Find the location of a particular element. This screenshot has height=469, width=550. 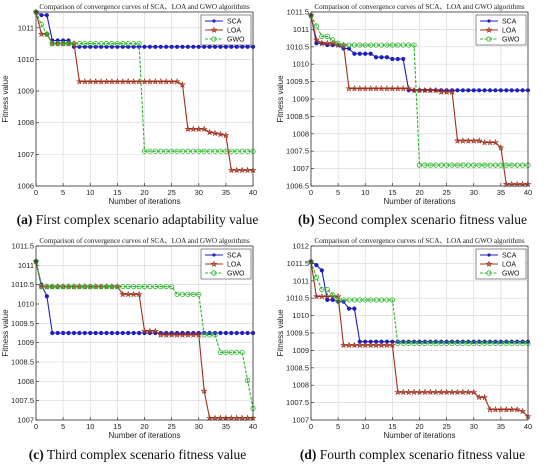

x-tick-label: 35 is located at coordinates (501, 192).